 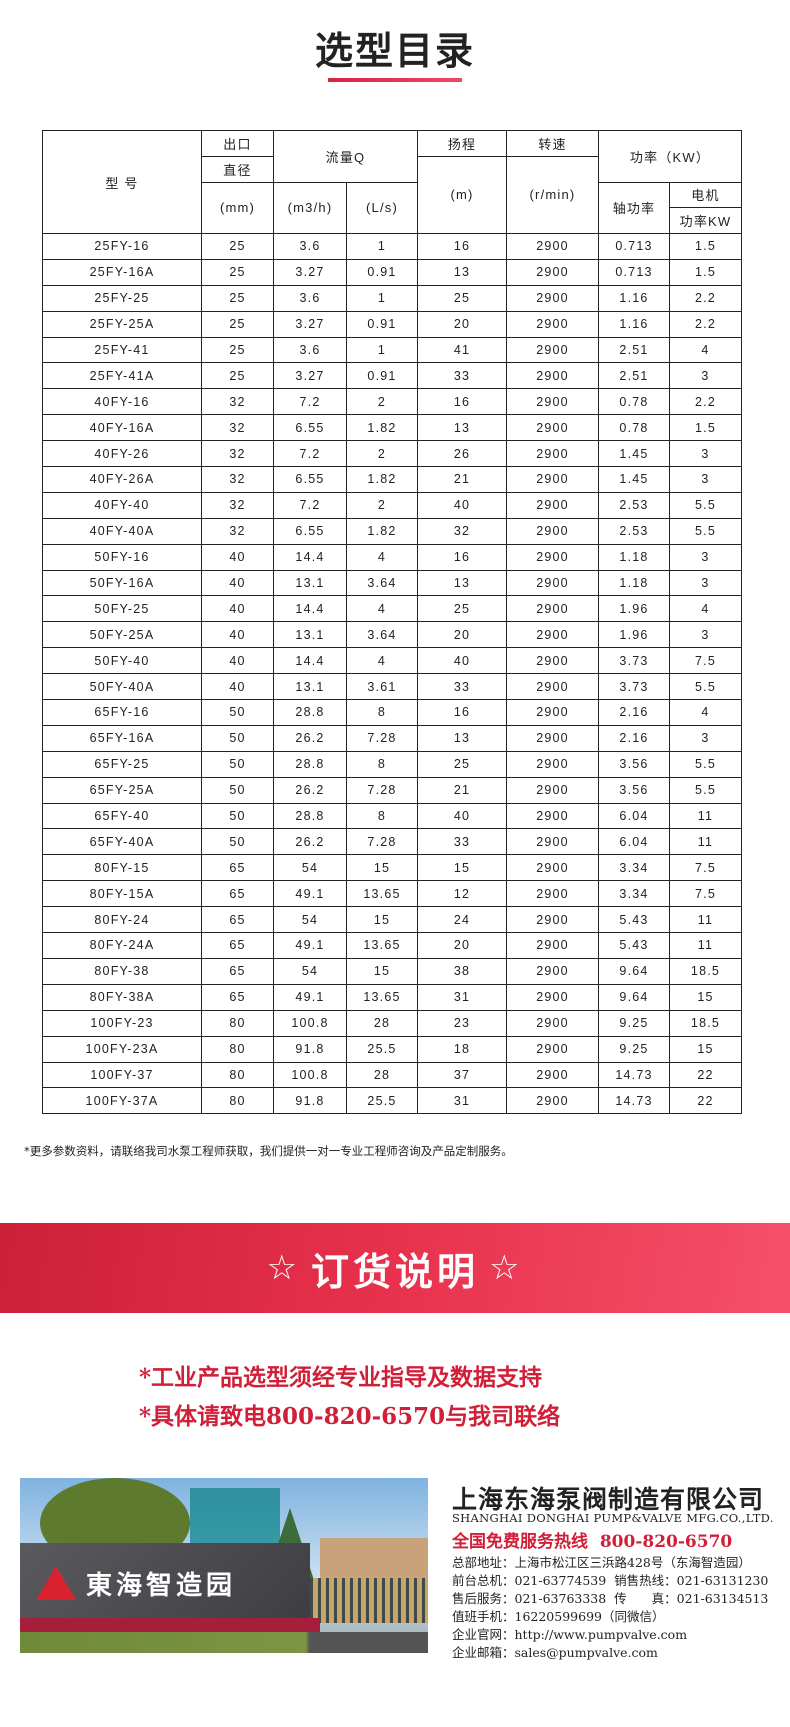 What do you see at coordinates (634, 402) in the screenshot?
I see `cell-shaft-power: 0.78` at bounding box center [634, 402].